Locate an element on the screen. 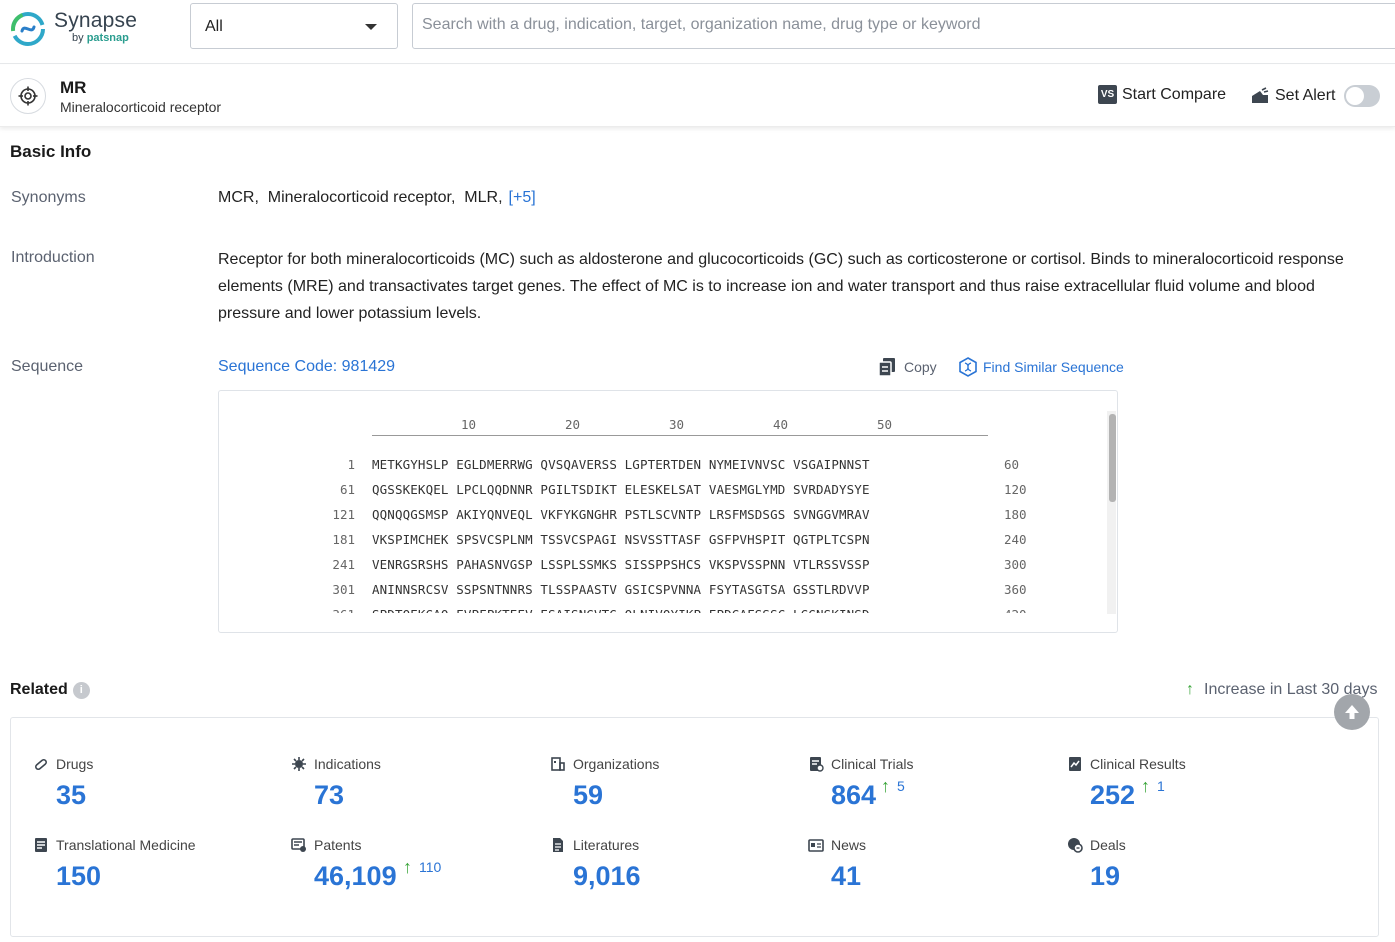 This screenshot has width=1395, height=942. stat-label: Patents is located at coordinates (337, 845).